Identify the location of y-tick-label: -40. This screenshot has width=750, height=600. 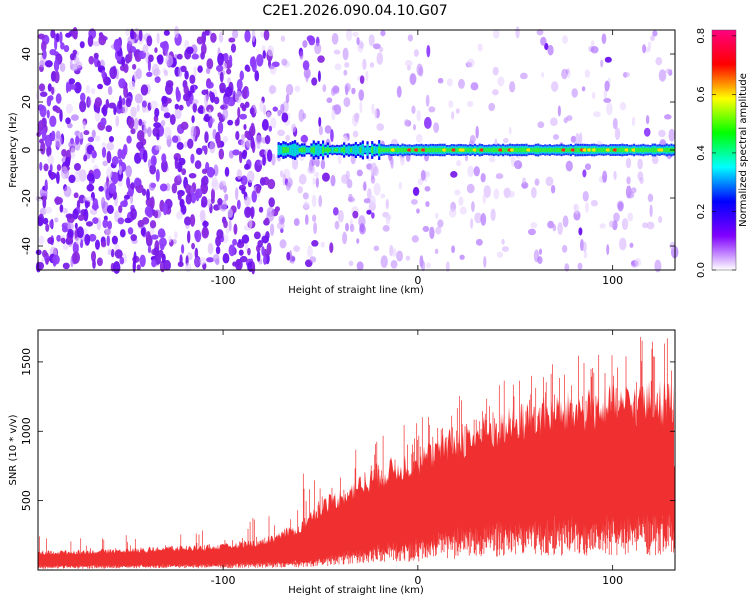
(26, 246).